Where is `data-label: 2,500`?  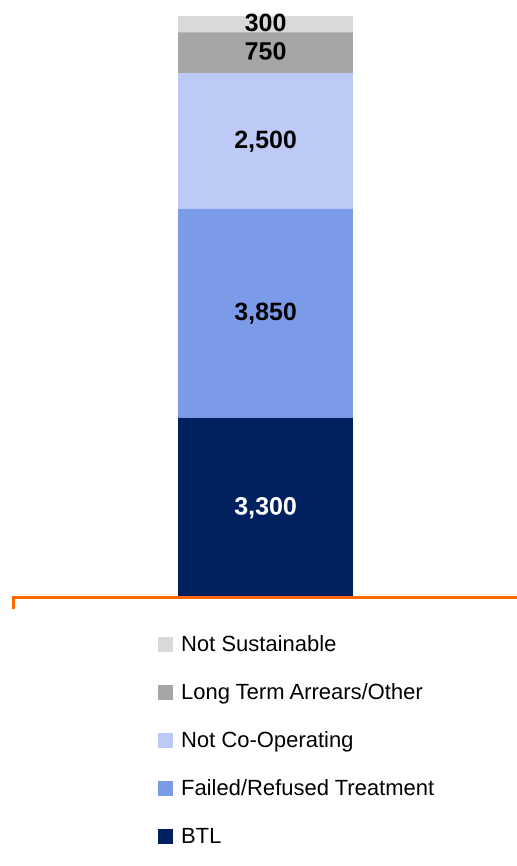
data-label: 2,500 is located at coordinates (265, 140).